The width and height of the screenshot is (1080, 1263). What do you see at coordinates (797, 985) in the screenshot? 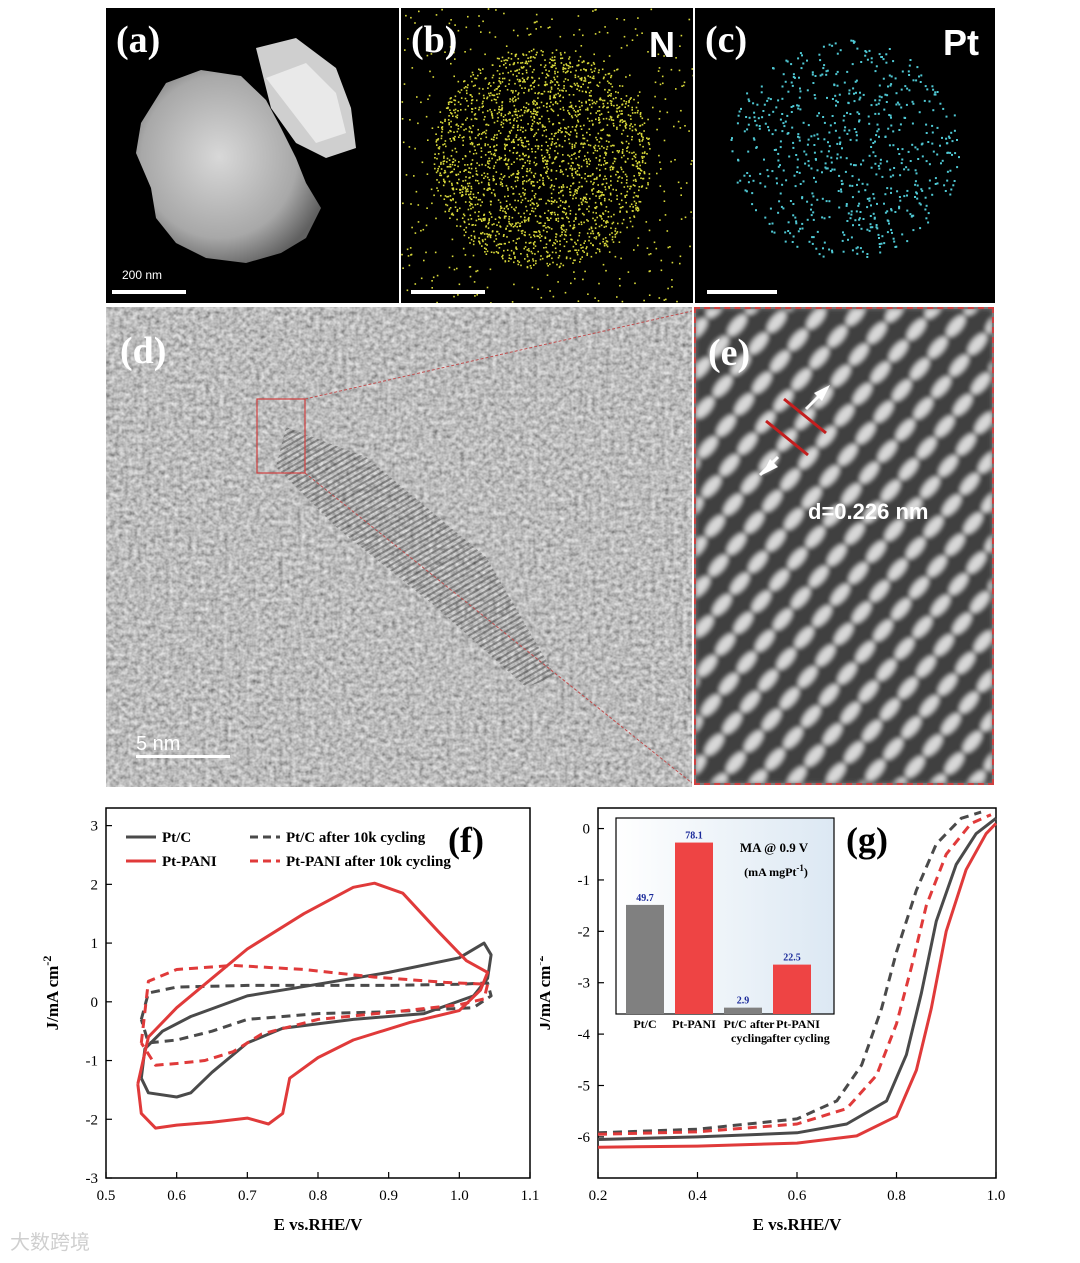
I see `series-line` at bounding box center [797, 985].